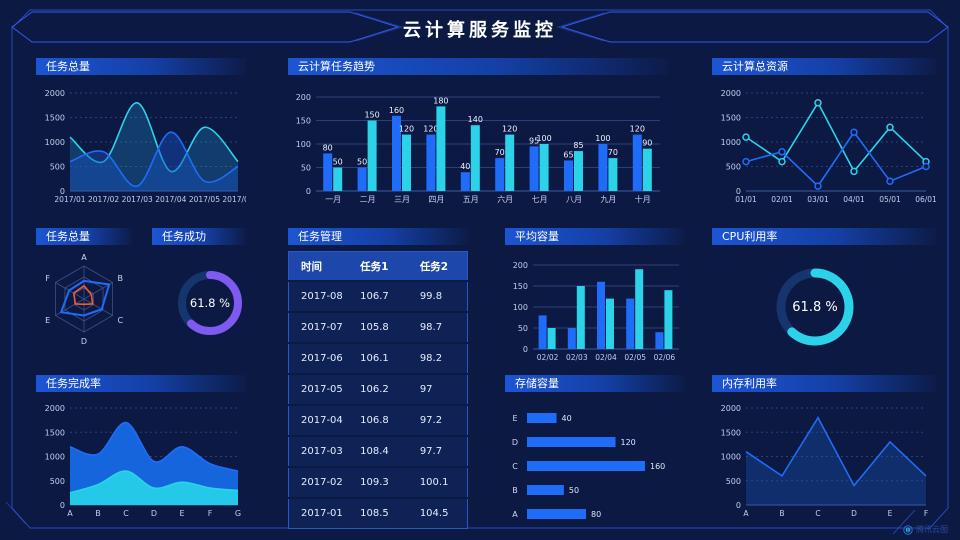 The image size is (960, 540). What do you see at coordinates (402, 199) in the screenshot?
I see `svg-text: 三月` at bounding box center [402, 199].